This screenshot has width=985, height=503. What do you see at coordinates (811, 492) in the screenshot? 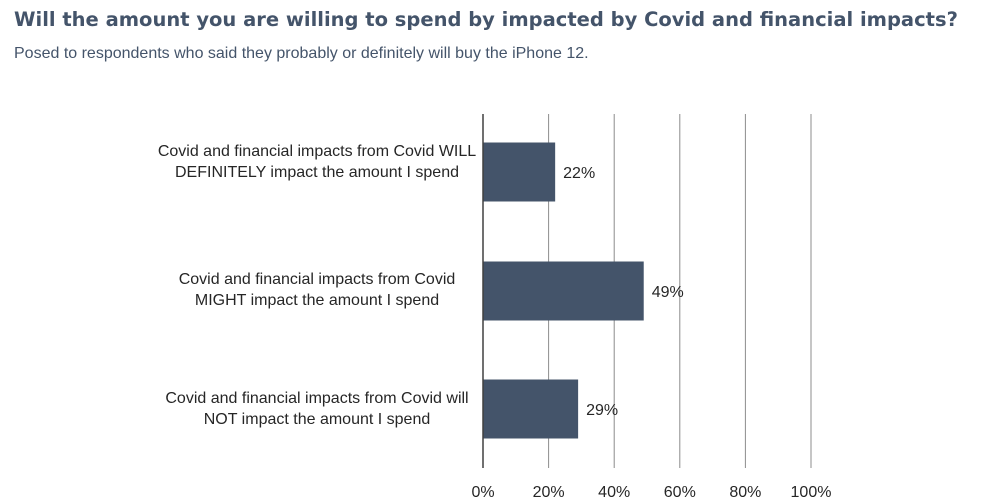
I see `x-tick-label-100: 100%` at bounding box center [811, 492].